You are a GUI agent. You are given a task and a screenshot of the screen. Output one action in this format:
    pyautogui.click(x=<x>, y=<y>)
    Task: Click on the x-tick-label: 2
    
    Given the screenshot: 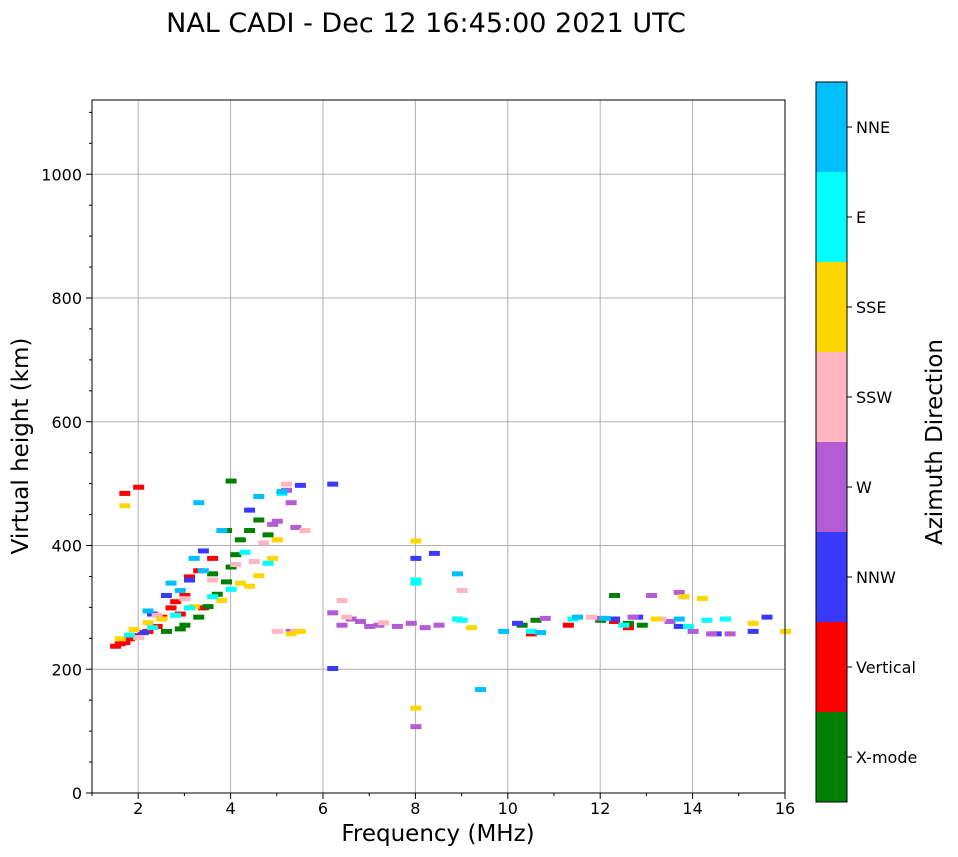 What is the action you would take?
    pyautogui.click(x=138, y=808)
    